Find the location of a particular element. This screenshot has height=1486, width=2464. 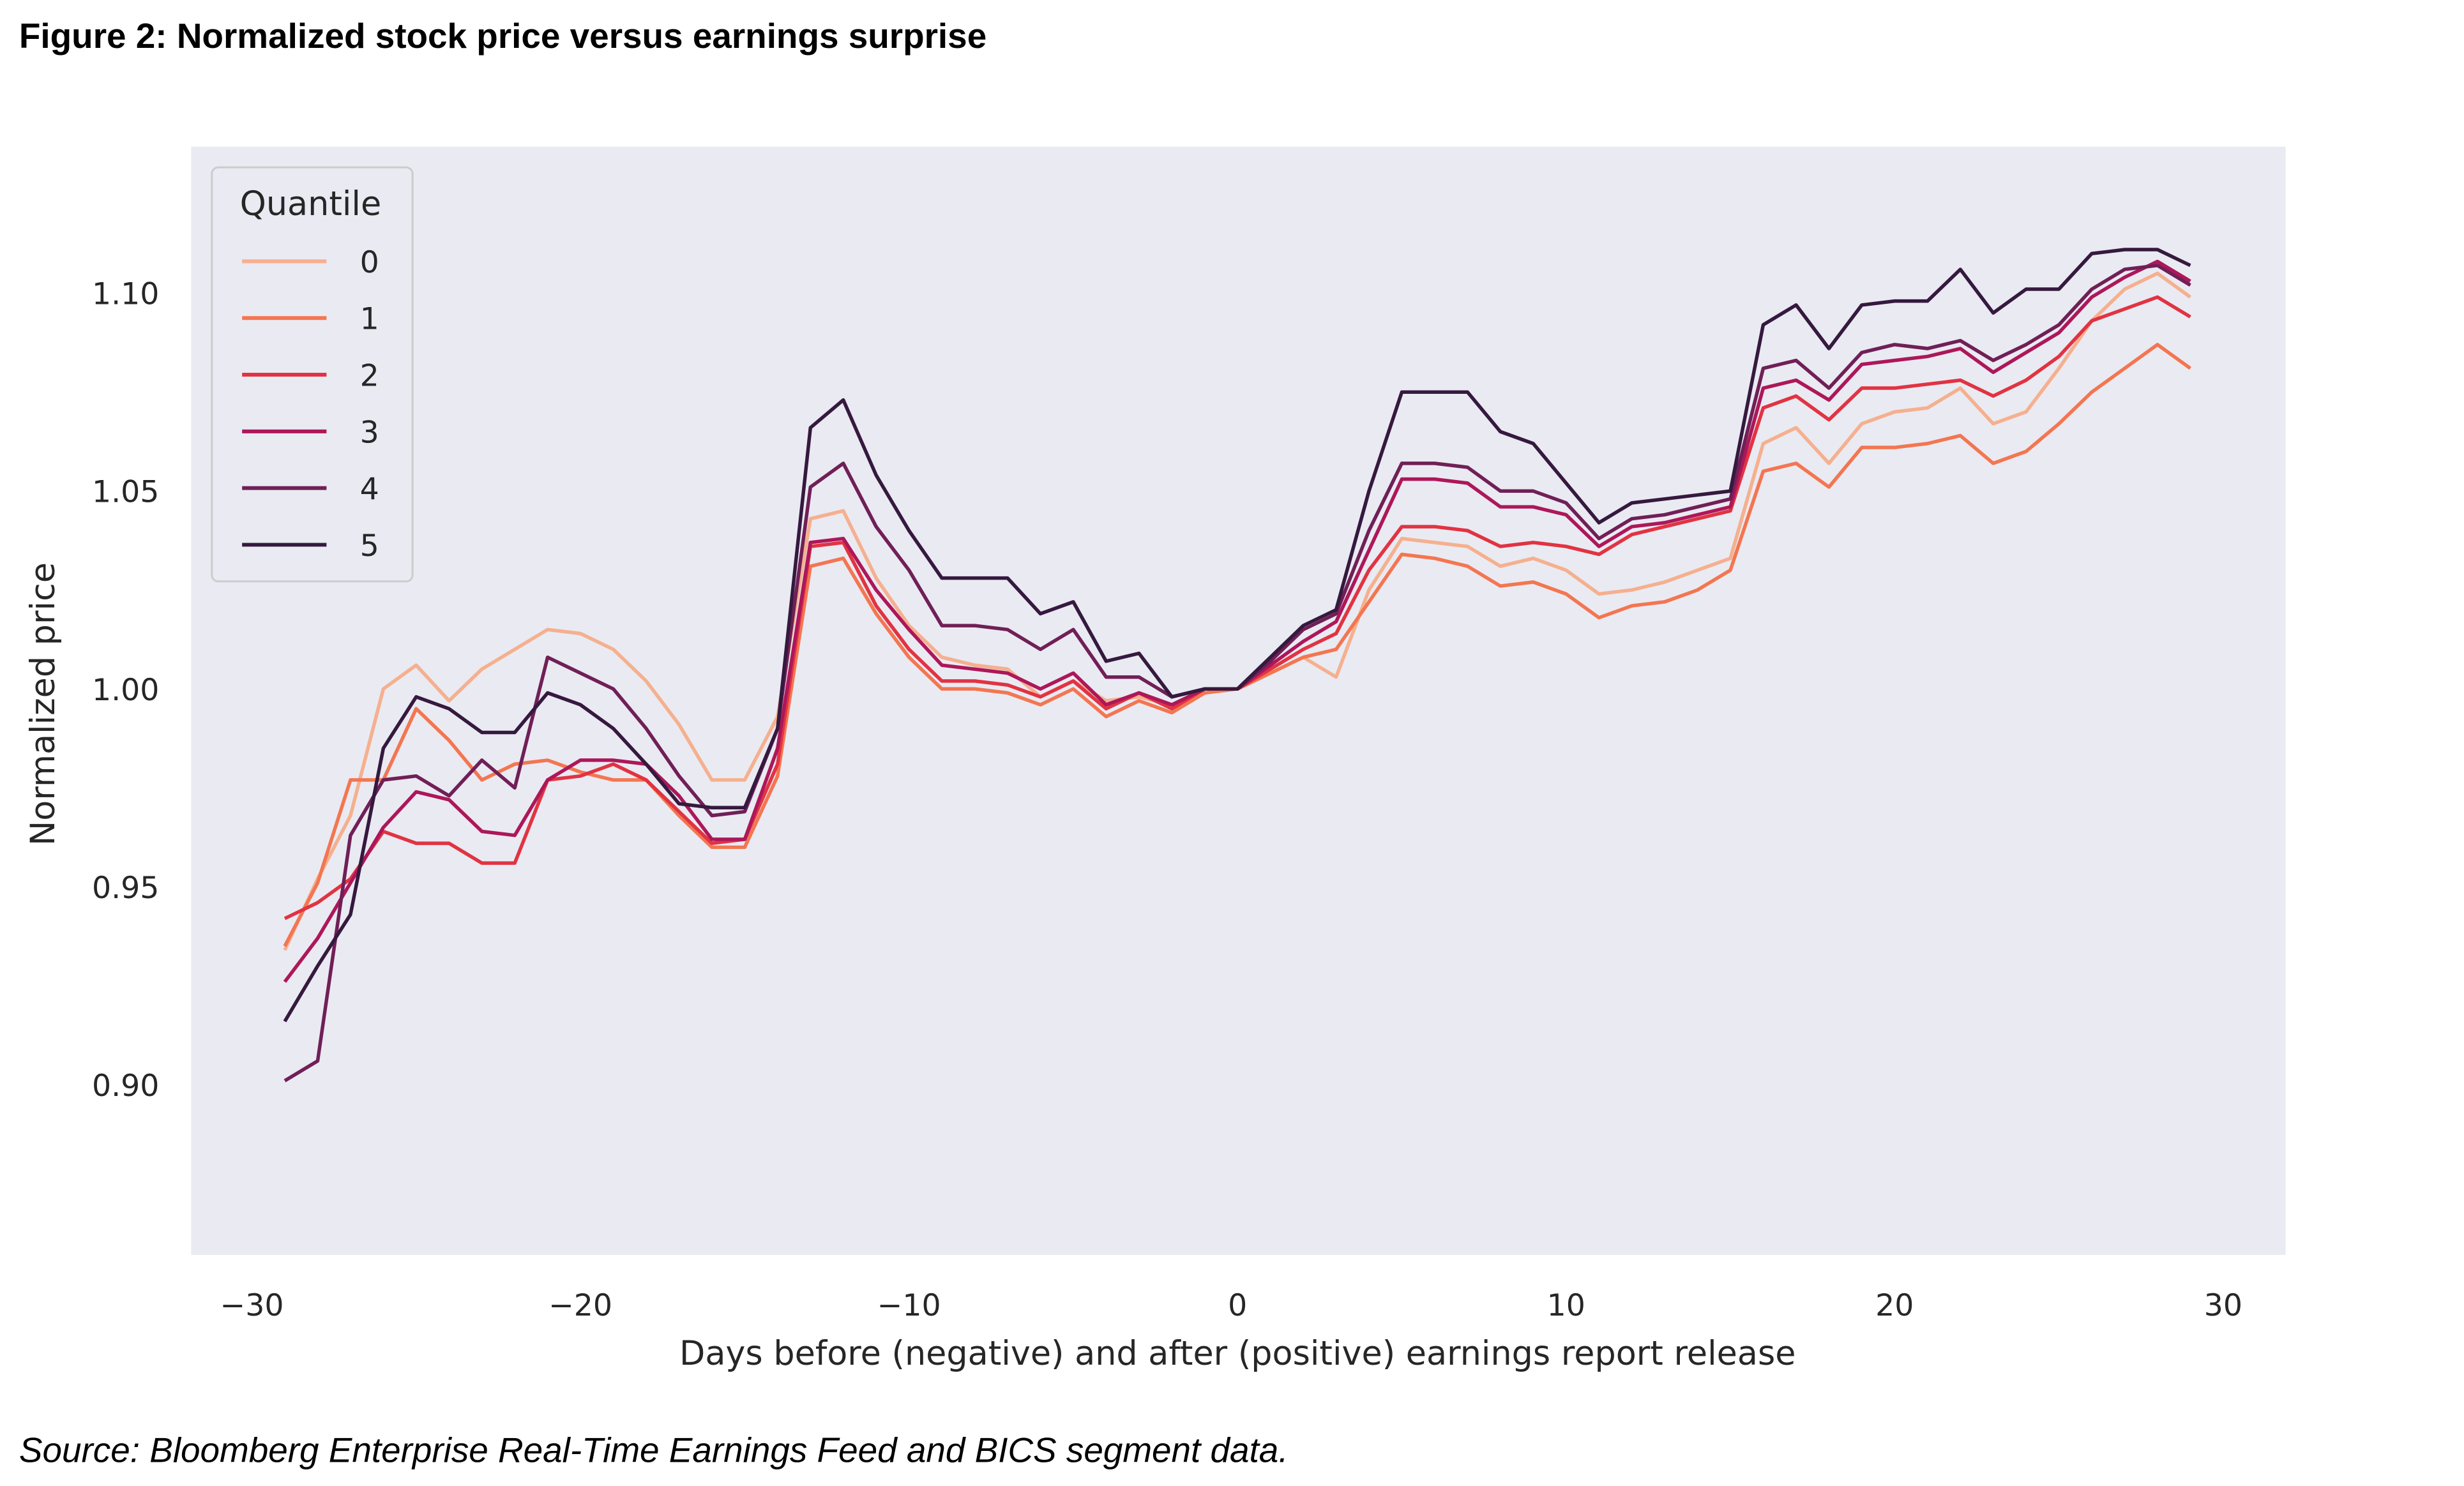

y-tick-label: 0.95 is located at coordinates (125, 888).